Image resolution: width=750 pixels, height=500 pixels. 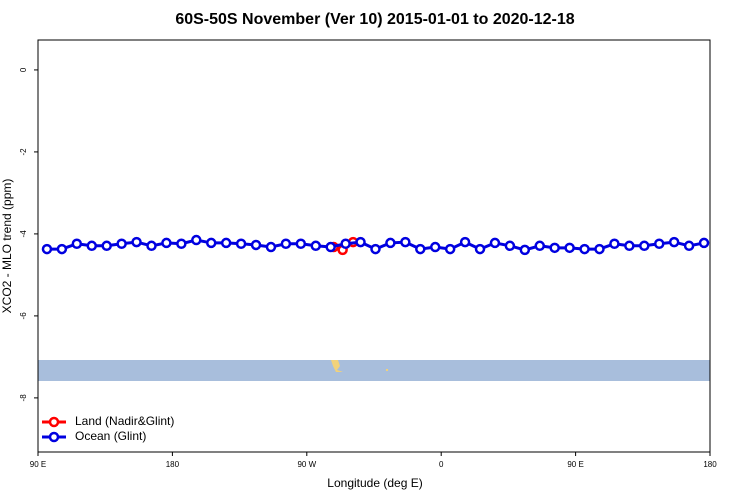 What do you see at coordinates (23, 152) in the screenshot?
I see `y-tick-label: -2` at bounding box center [23, 152].